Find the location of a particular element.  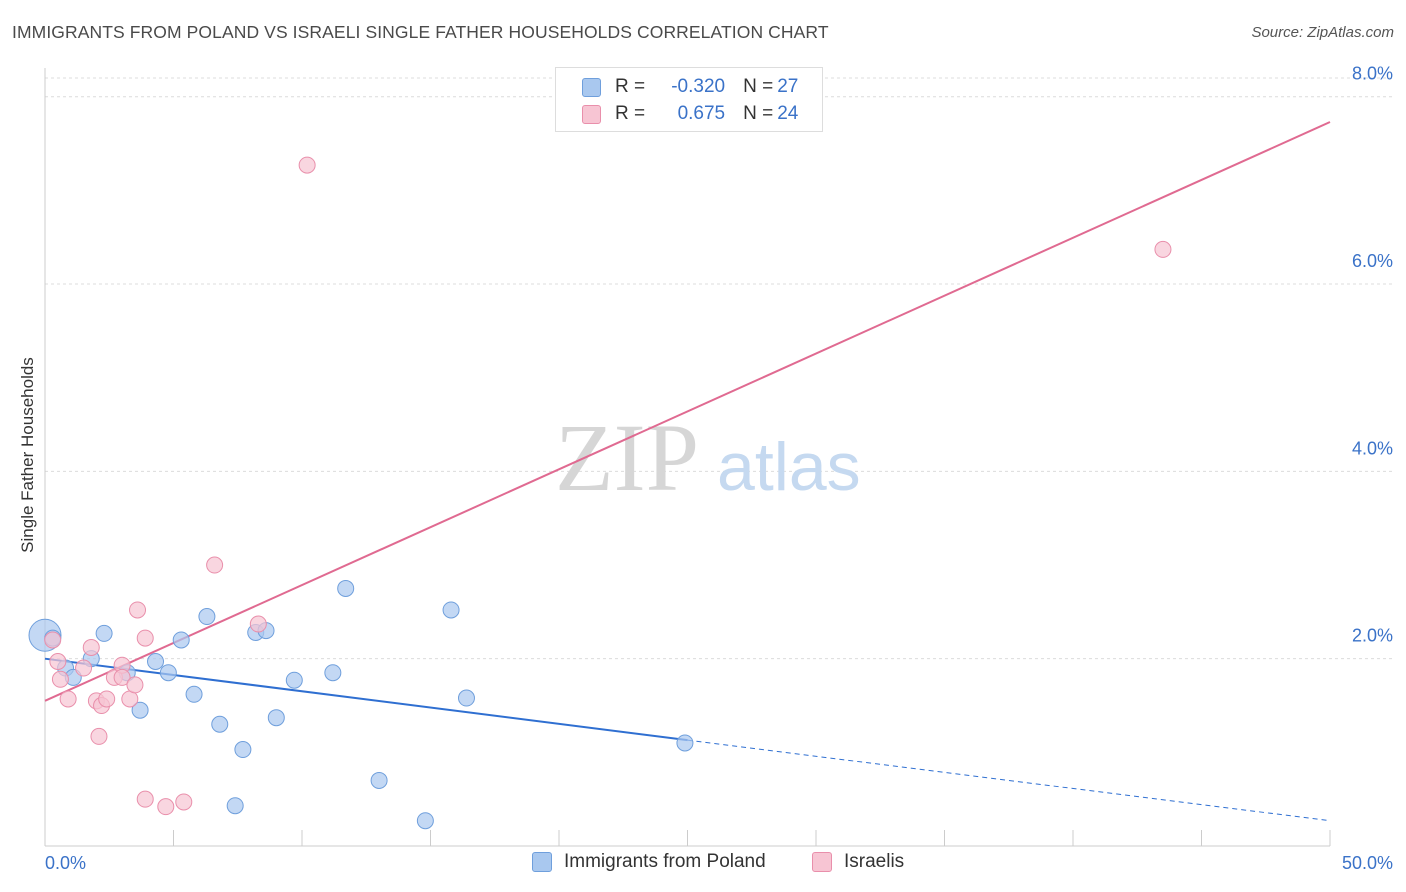

bottom-legend-label-israelis: Israelis is located at coordinates (874, 861).